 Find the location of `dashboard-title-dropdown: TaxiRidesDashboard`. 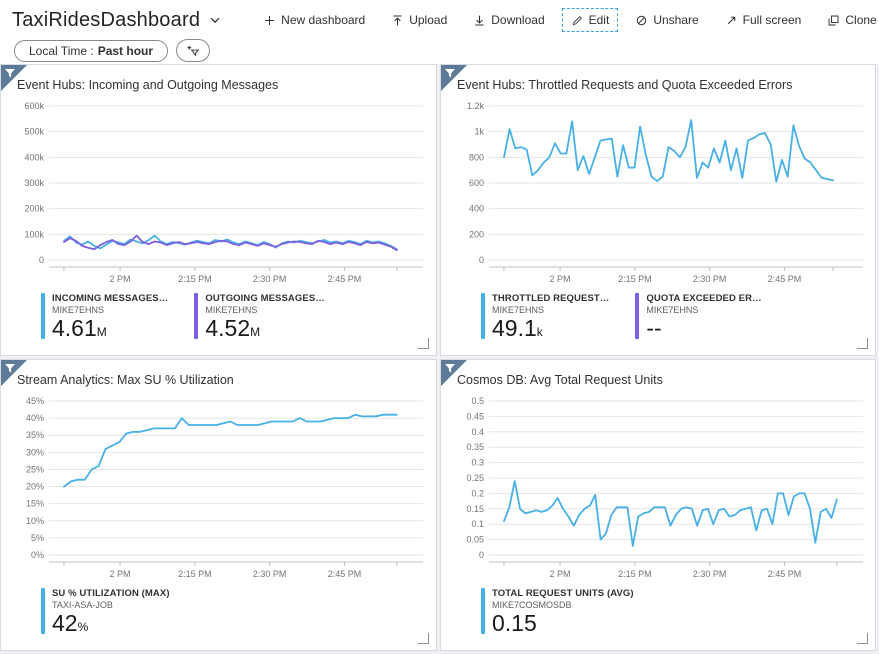

dashboard-title-dropdown: TaxiRidesDashboard is located at coordinates (117, 20).